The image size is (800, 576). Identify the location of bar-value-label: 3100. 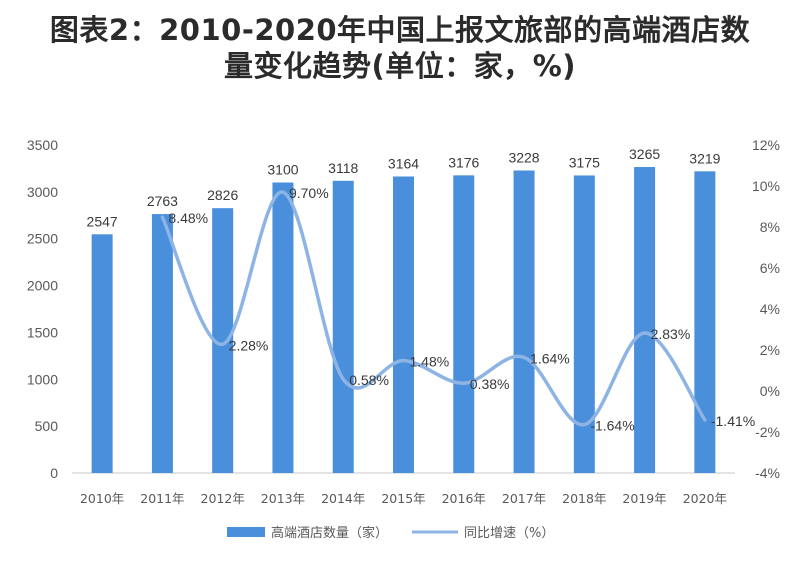
(282, 169).